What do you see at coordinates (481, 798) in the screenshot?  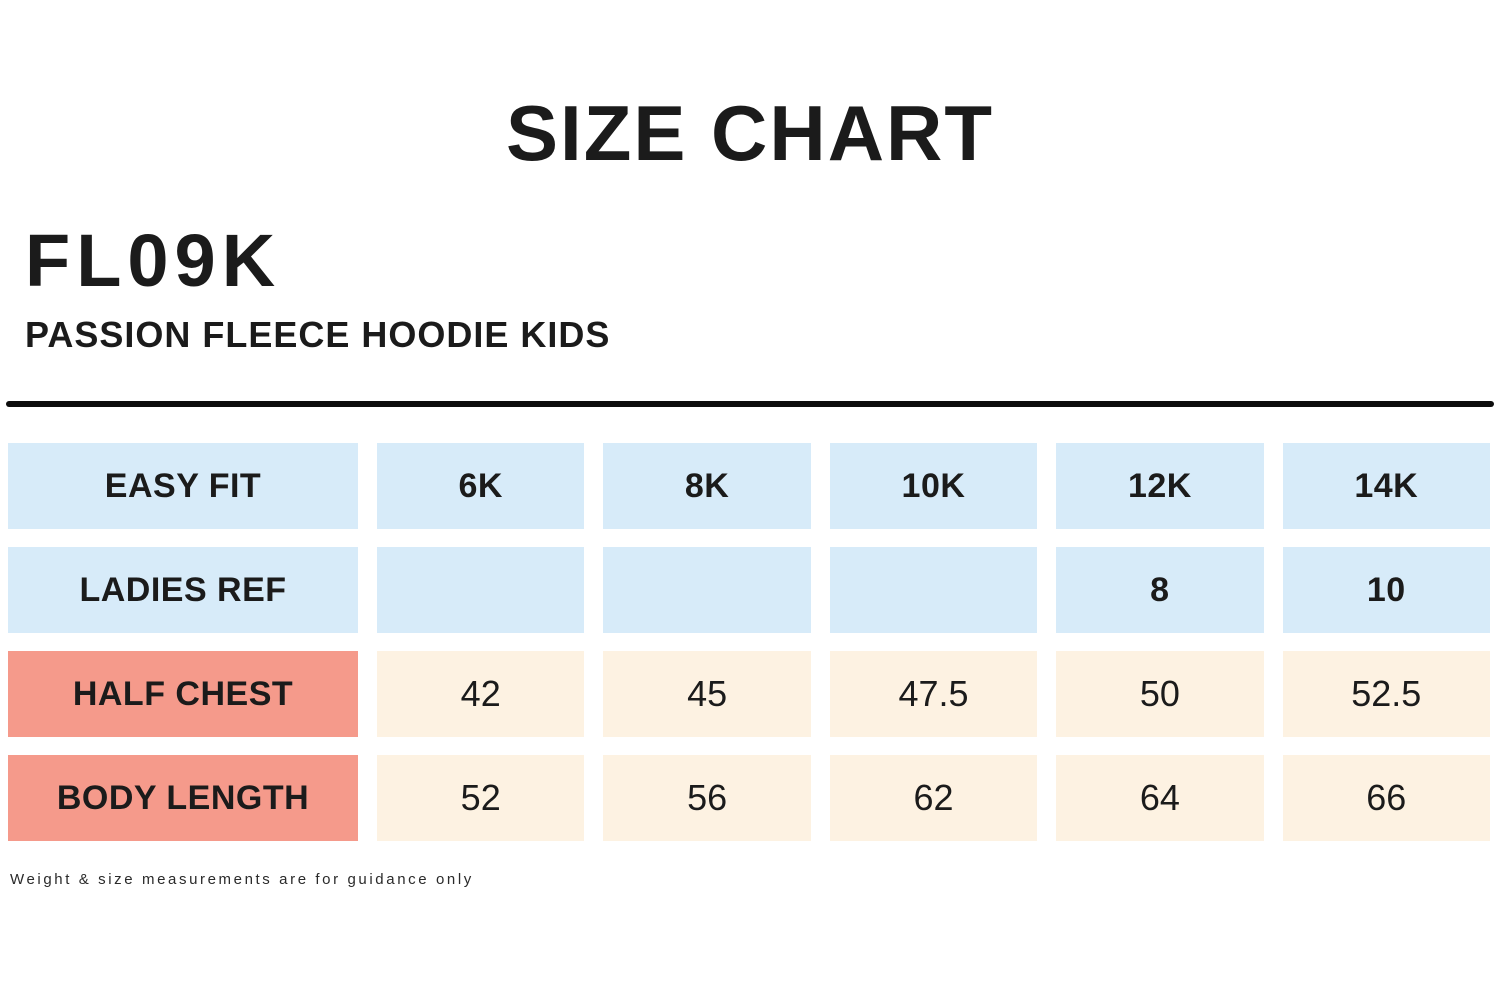 I see `body-length-6k: 52` at bounding box center [481, 798].